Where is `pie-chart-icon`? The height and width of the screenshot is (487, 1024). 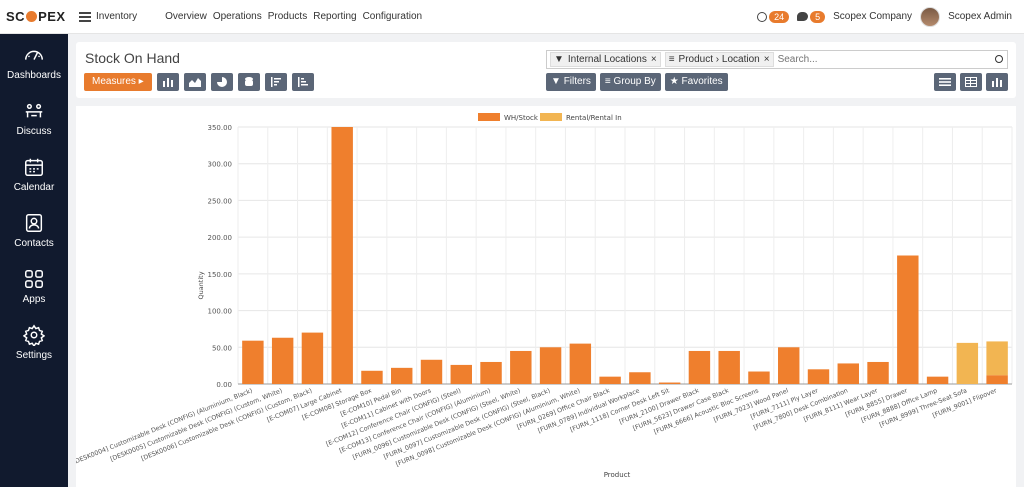
pie-chart-icon is located at coordinates (221, 82).